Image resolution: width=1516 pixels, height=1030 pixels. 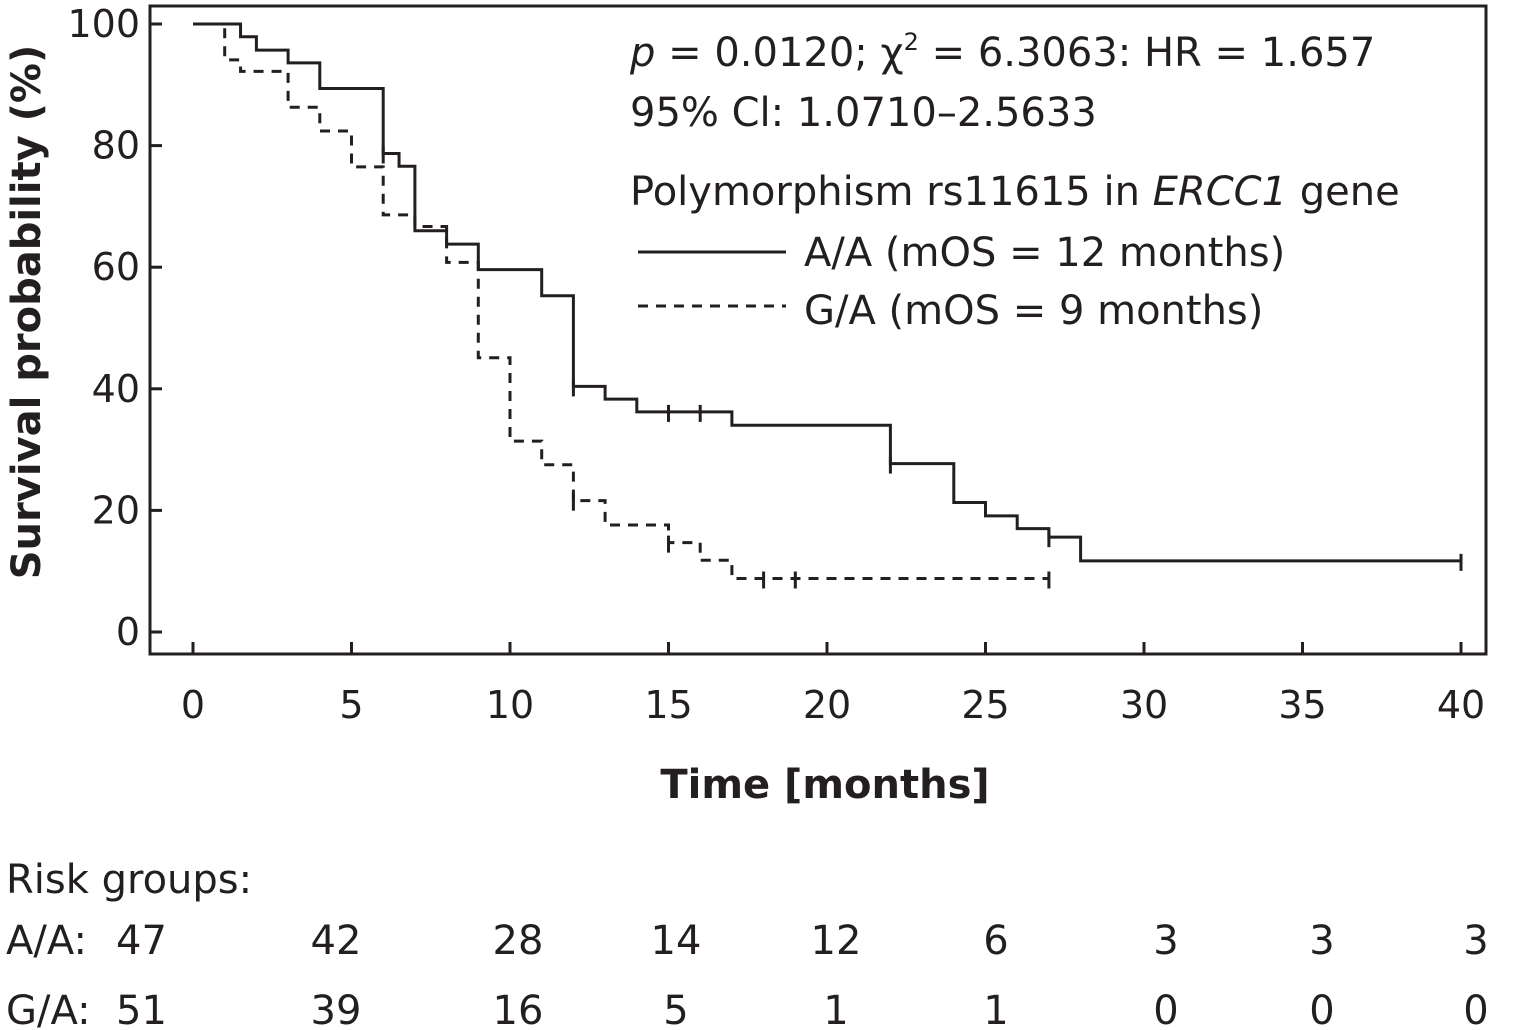 What do you see at coordinates (103, 24) in the screenshot?
I see `y-tick-label-100: 100` at bounding box center [103, 24].